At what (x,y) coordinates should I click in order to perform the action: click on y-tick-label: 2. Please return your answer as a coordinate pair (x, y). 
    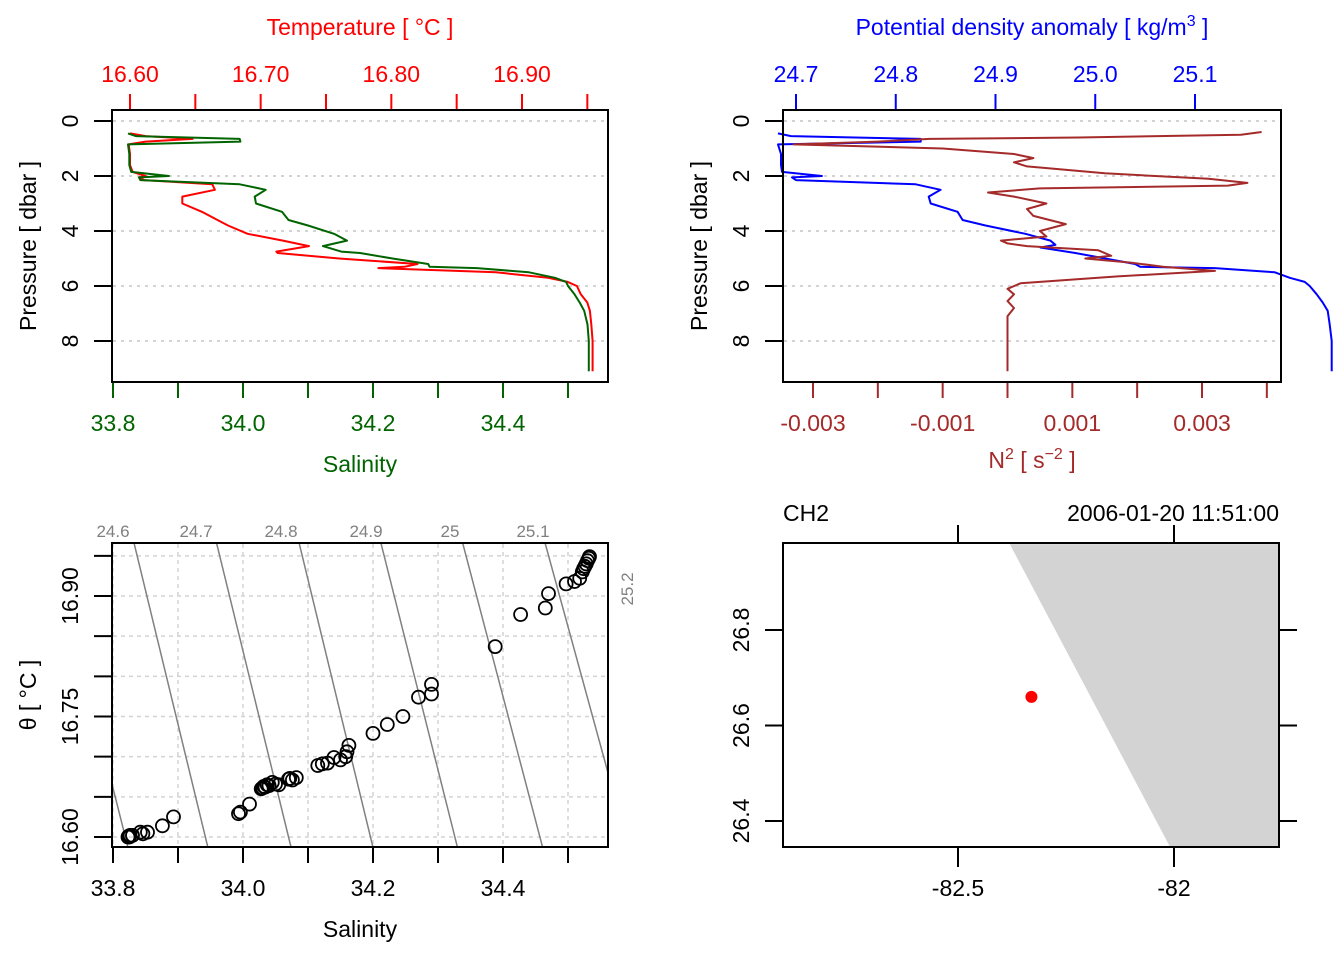
    Looking at the image, I should click on (70, 176).